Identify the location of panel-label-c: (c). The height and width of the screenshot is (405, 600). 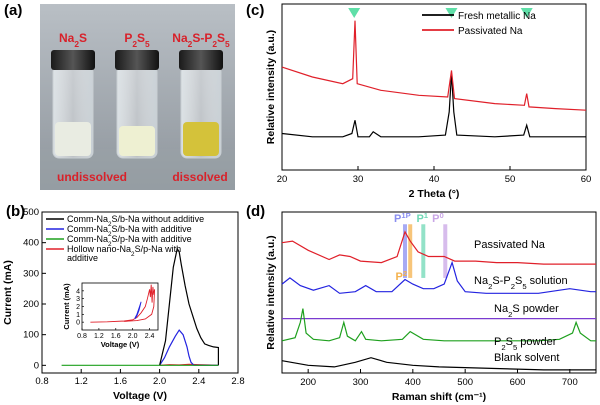
(255, 10).